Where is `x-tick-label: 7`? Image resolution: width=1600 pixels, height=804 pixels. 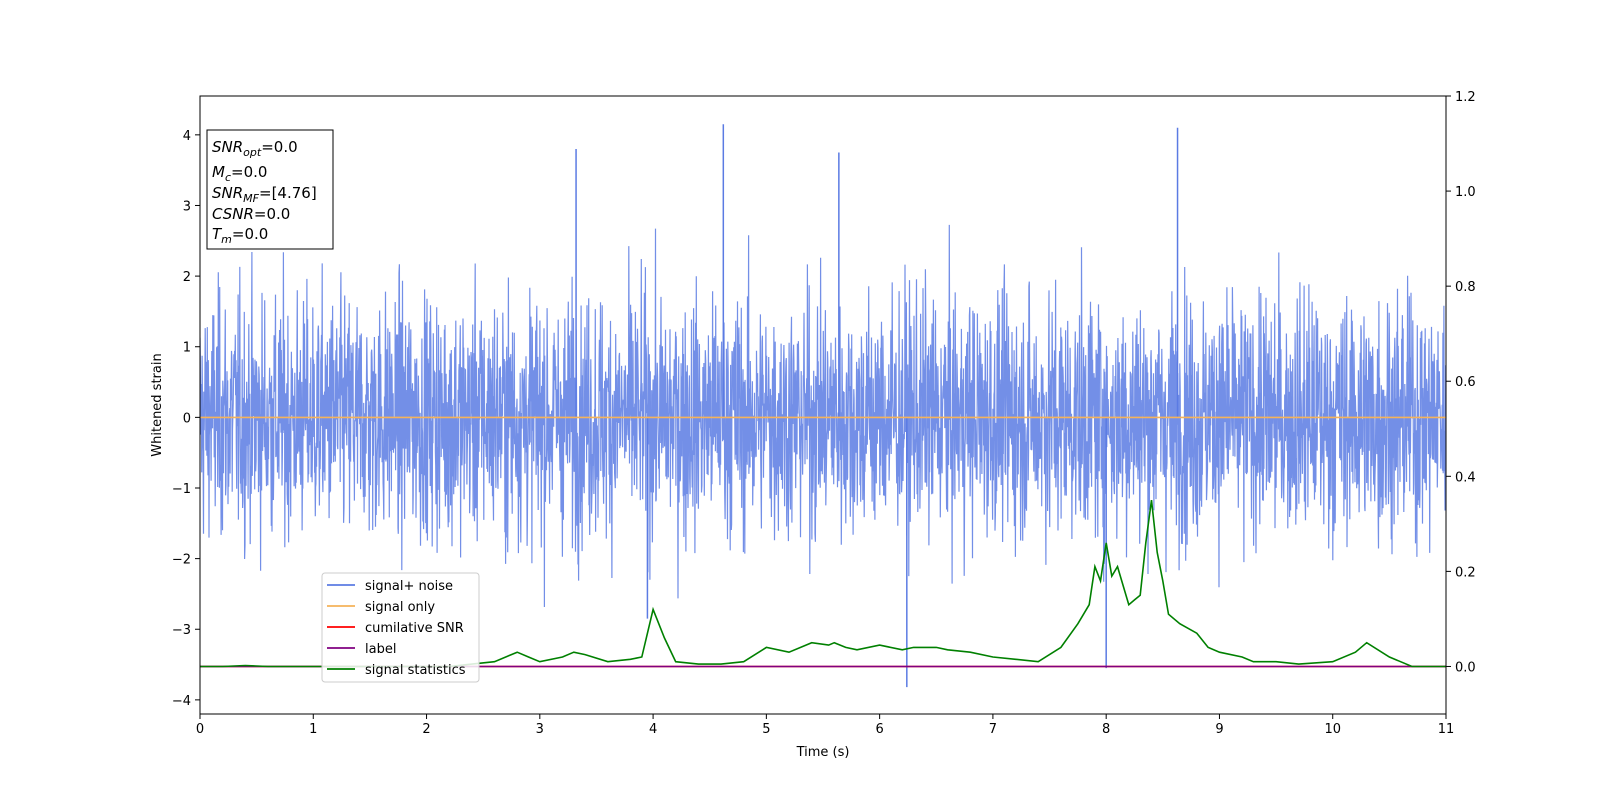
x-tick-label: 7 is located at coordinates (993, 729).